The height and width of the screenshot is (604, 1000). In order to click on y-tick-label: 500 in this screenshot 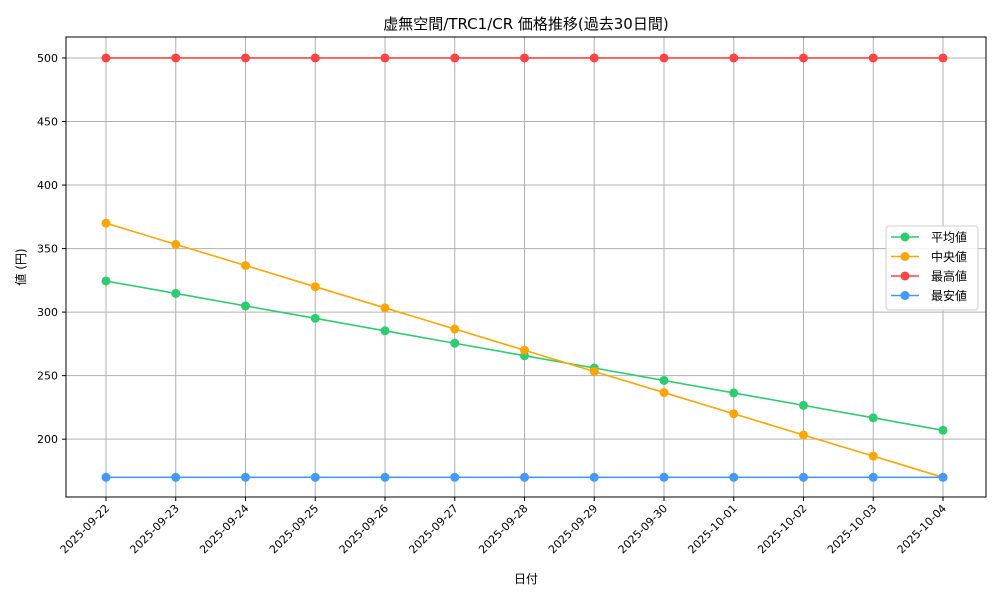, I will do `click(47, 58)`.